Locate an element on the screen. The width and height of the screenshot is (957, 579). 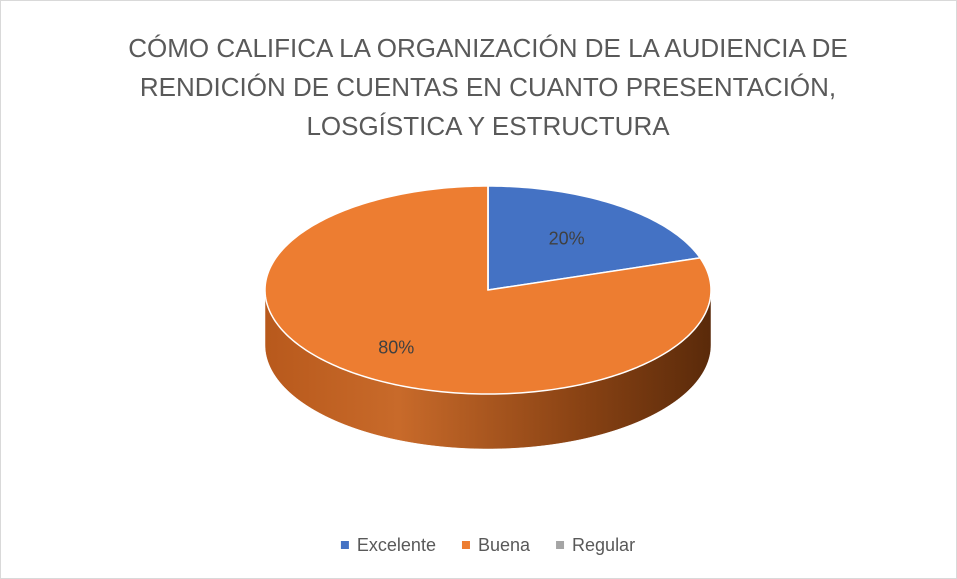
data-label: 80% is located at coordinates (396, 348).